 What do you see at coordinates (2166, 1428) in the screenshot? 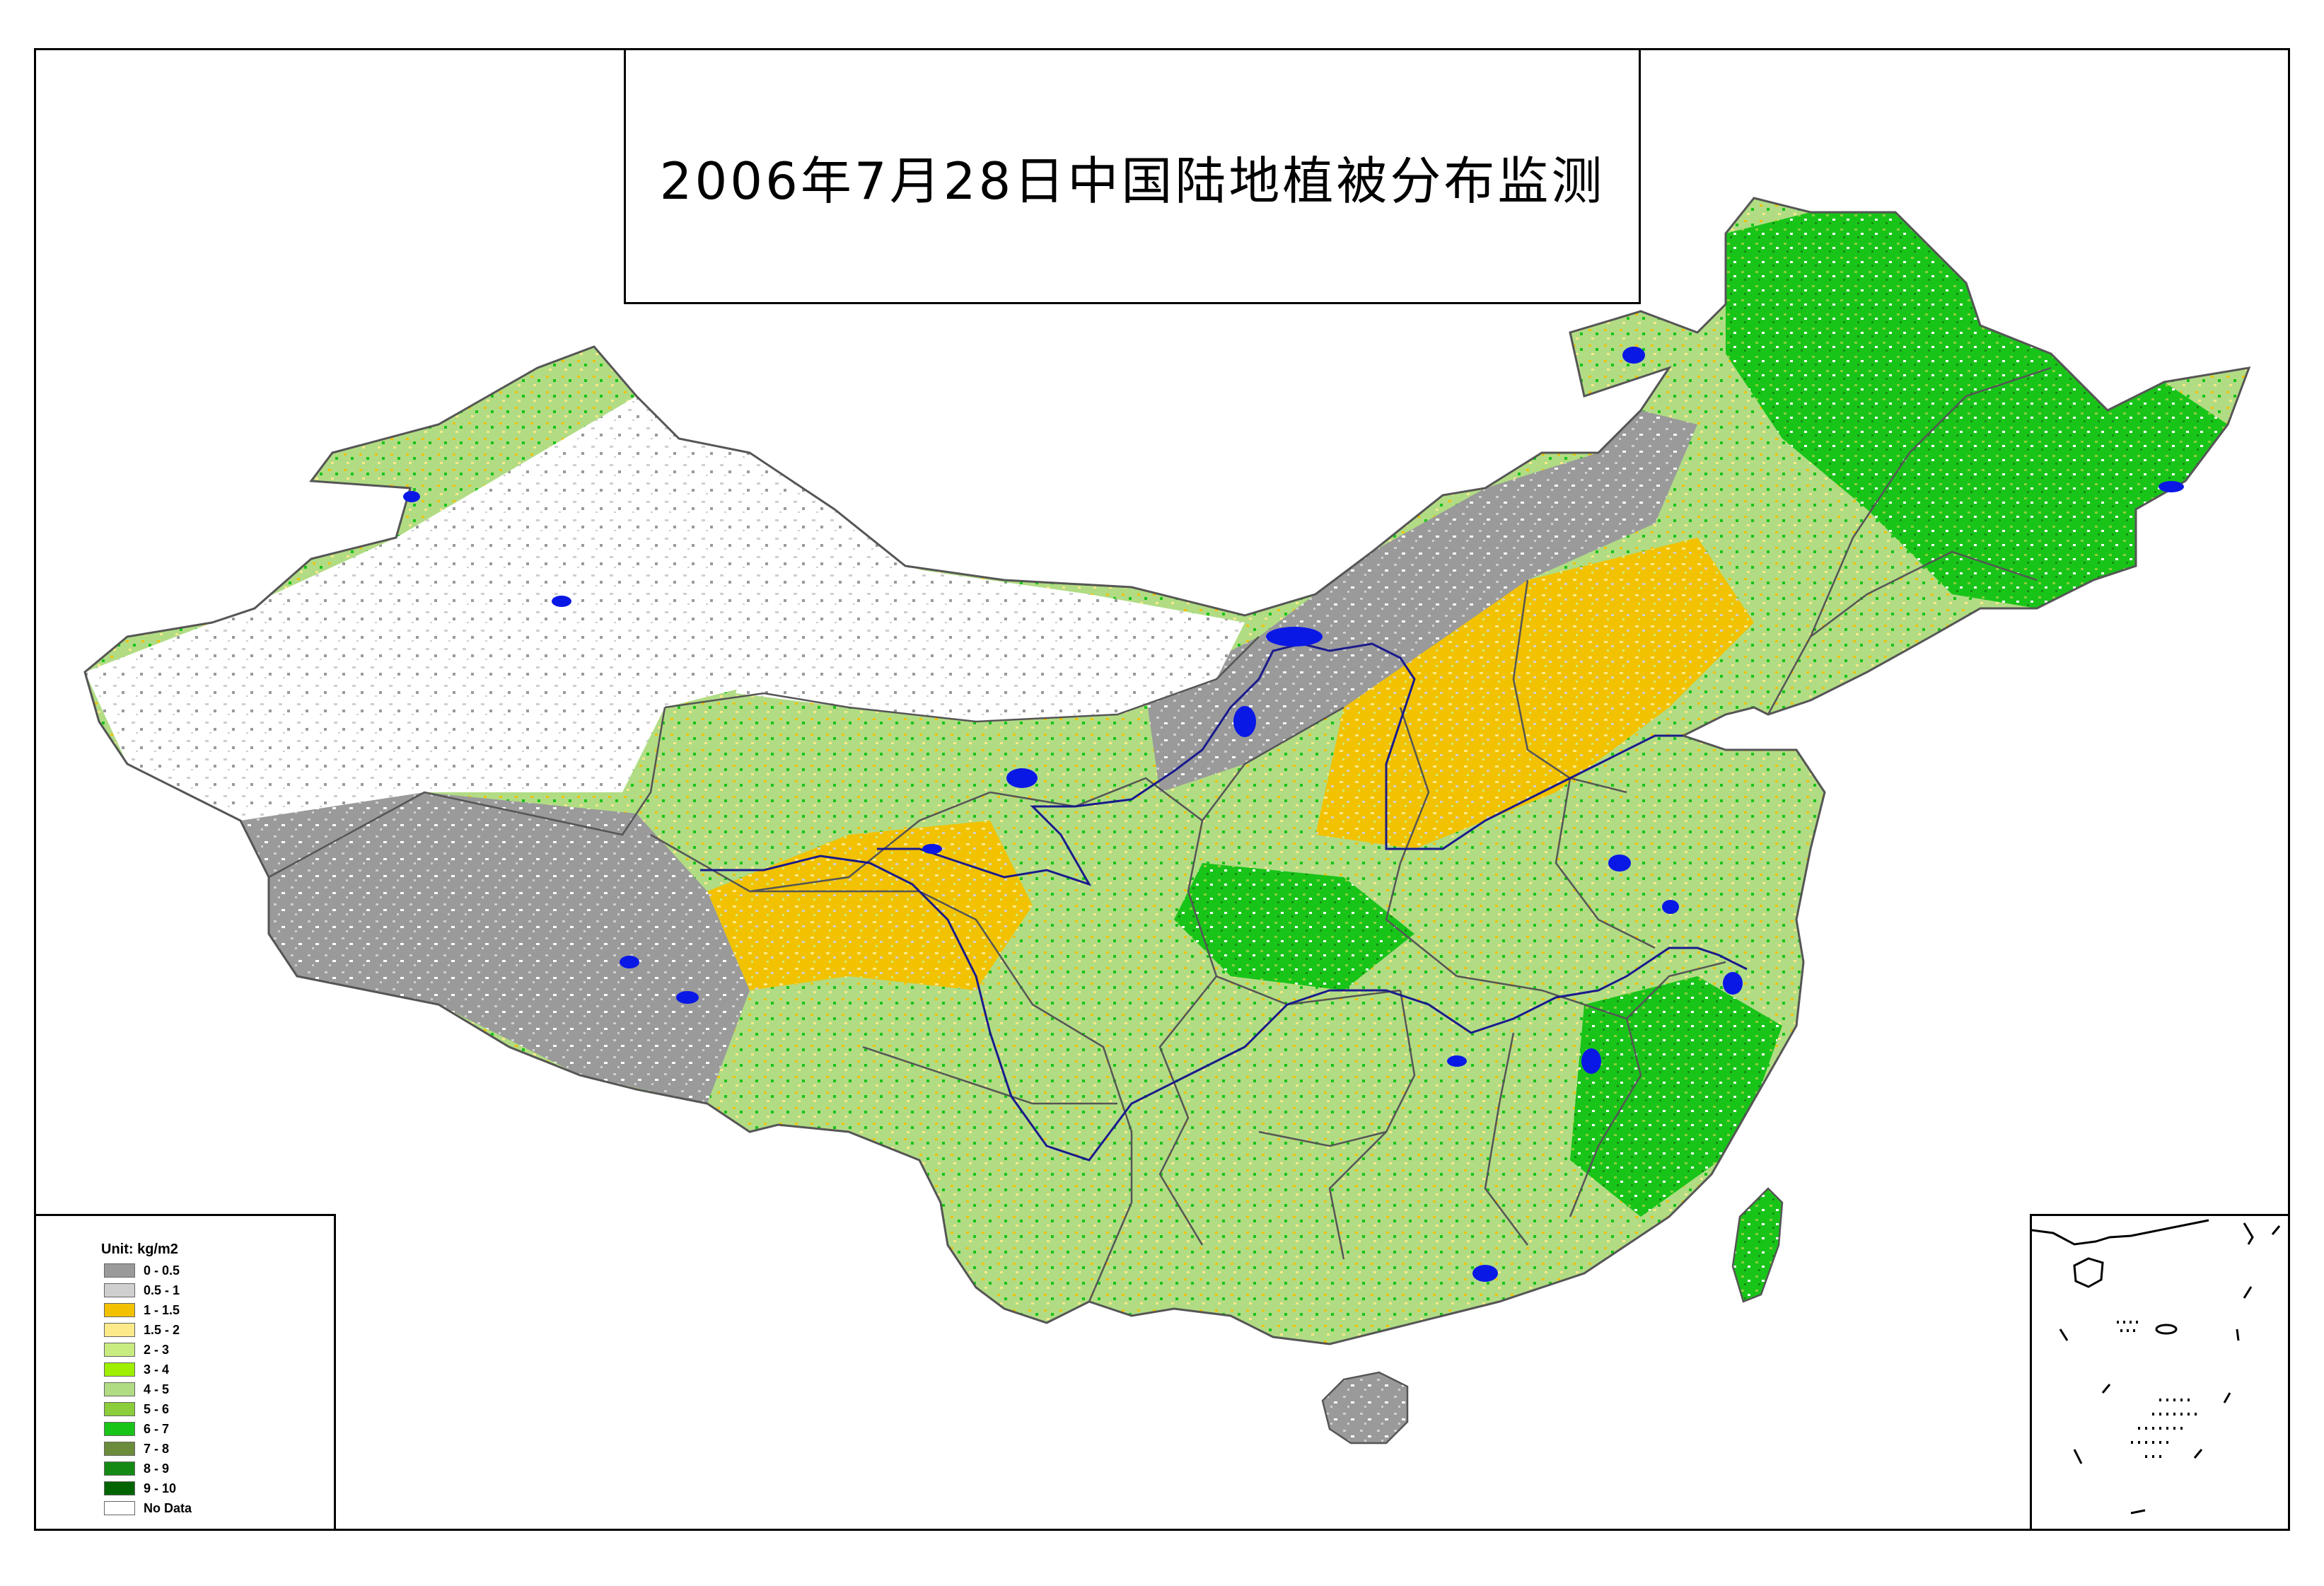
I see `inset-spratly-islands` at bounding box center [2166, 1428].